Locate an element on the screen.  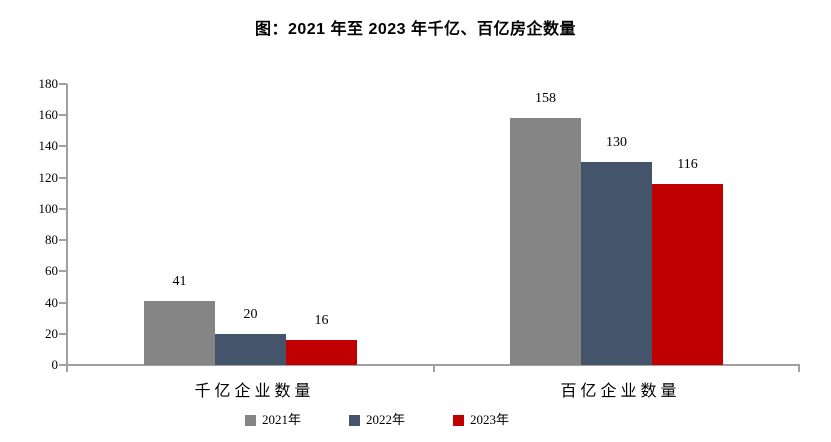
y-axis-tick-label: 40 is located at coordinates (51, 302).